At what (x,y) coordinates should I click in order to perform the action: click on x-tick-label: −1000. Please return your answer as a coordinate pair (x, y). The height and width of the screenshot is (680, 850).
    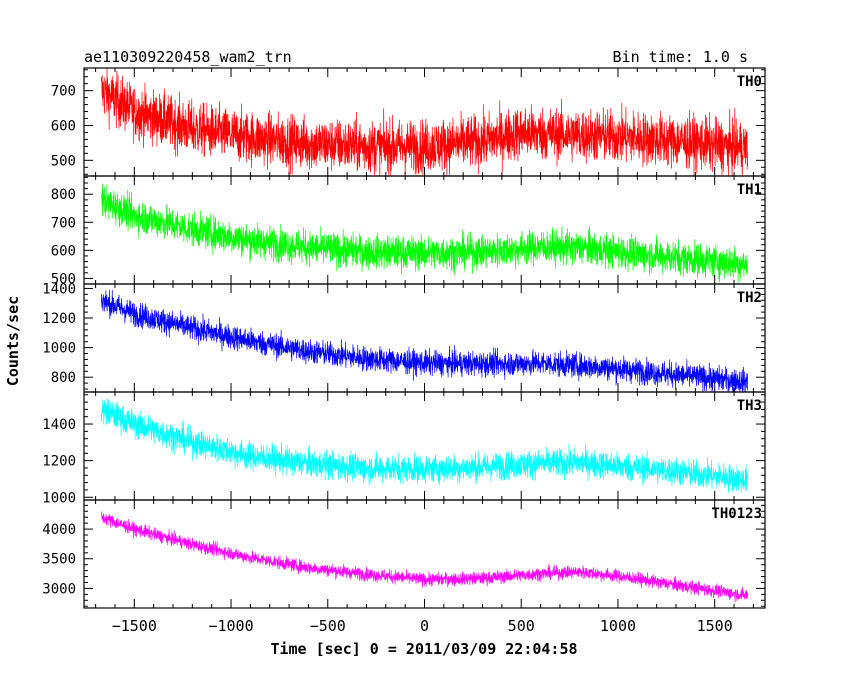
    Looking at the image, I should click on (230, 626).